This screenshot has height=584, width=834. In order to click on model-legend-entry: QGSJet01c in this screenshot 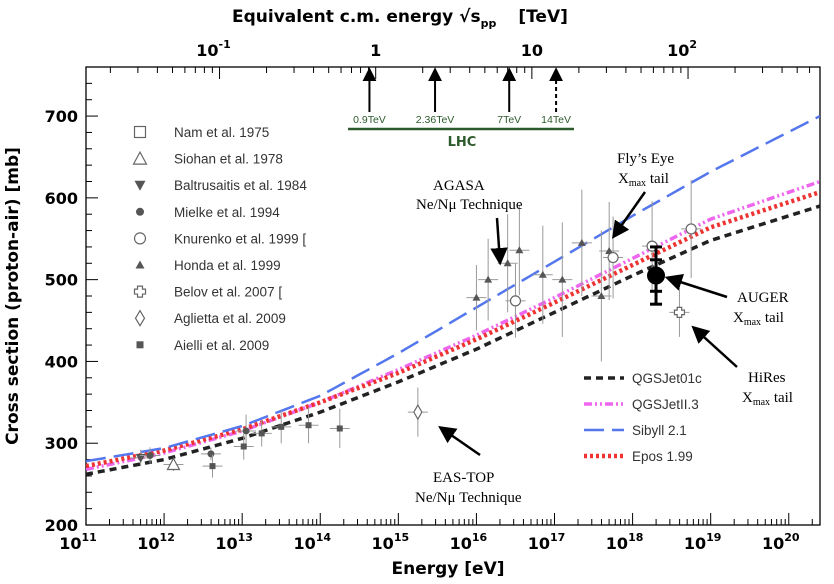, I will do `click(643, 378)`.